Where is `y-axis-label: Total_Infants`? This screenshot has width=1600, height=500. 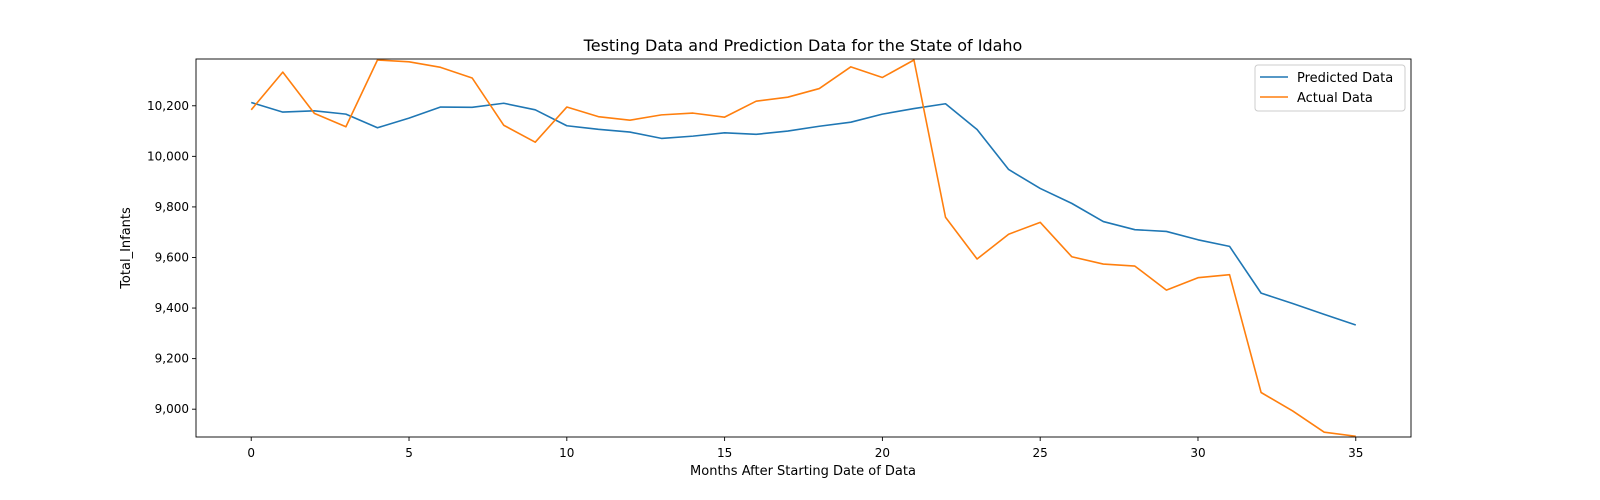
y-axis-label: Total_Infants is located at coordinates (126, 248).